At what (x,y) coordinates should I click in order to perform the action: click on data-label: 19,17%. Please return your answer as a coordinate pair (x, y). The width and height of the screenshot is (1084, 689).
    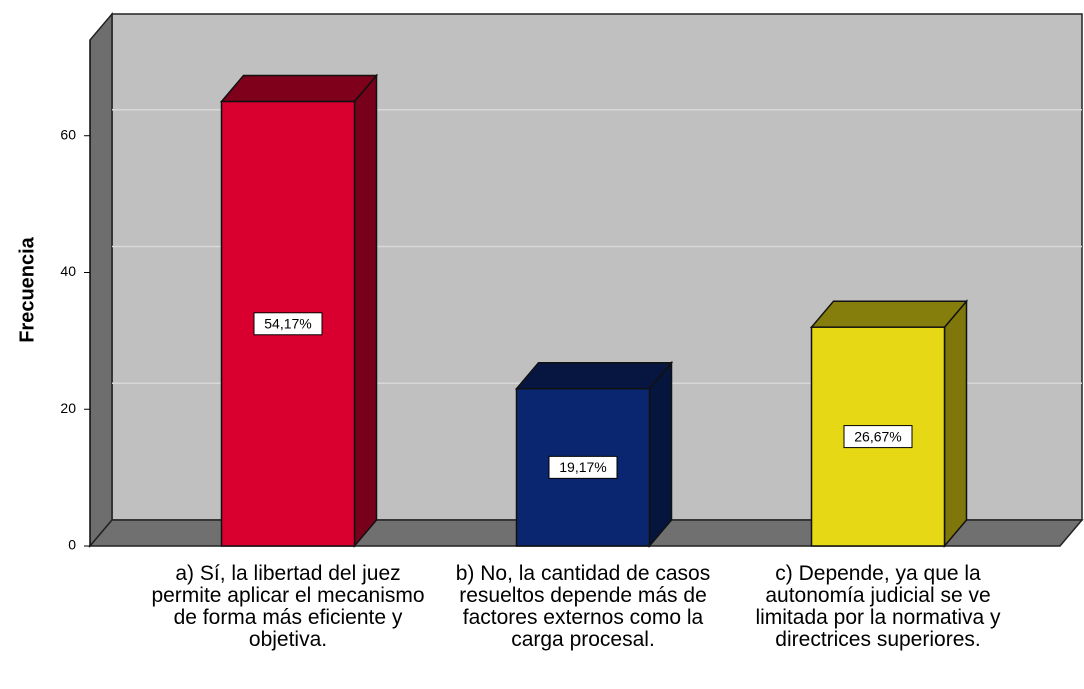
    Looking at the image, I should click on (582, 467).